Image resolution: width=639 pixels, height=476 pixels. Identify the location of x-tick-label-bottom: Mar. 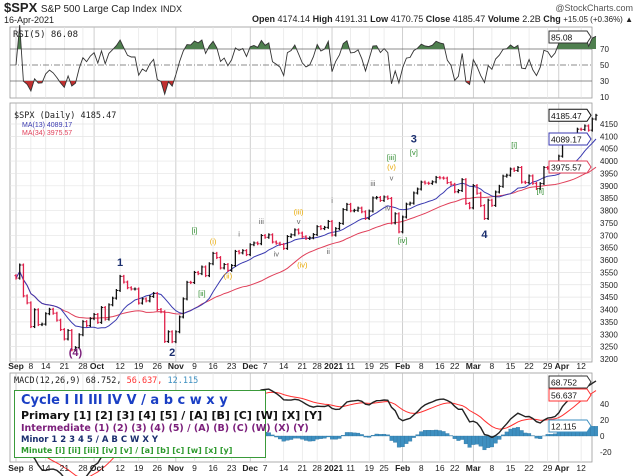
(474, 468).